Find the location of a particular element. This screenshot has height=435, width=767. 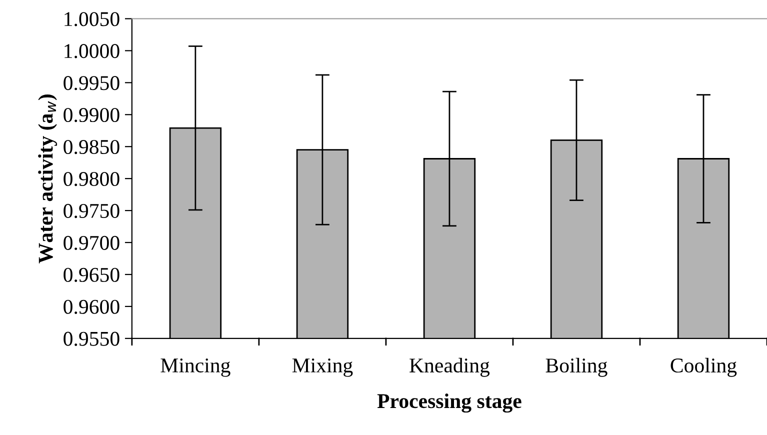

x-tick-label: Cooling is located at coordinates (703, 367).